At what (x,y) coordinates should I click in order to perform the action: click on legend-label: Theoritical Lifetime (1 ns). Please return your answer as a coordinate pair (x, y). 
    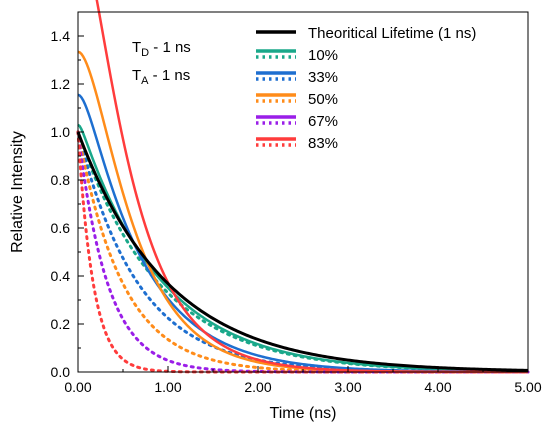
    Looking at the image, I should click on (392, 33).